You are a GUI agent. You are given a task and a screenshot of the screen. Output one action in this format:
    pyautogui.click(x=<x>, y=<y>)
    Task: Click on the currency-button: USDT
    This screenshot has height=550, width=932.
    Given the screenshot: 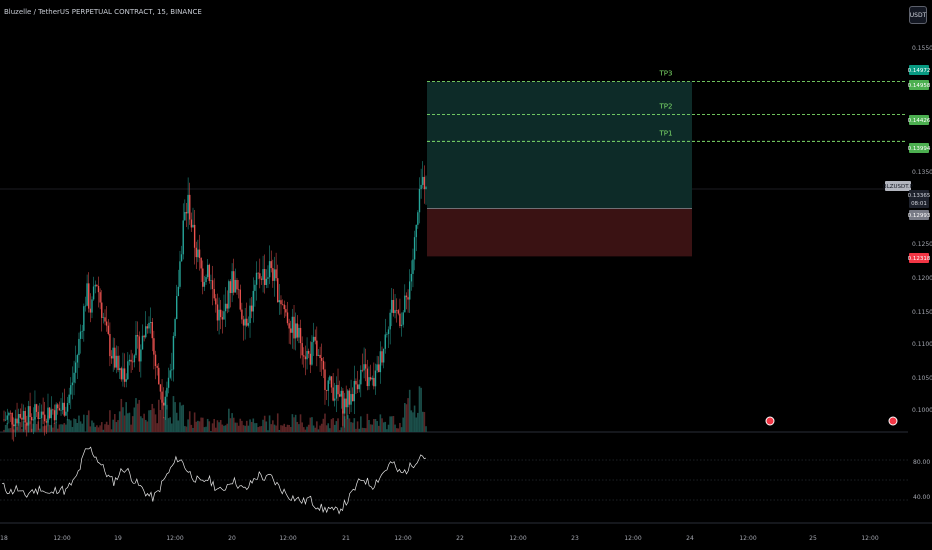 What is the action you would take?
    pyautogui.click(x=918, y=15)
    